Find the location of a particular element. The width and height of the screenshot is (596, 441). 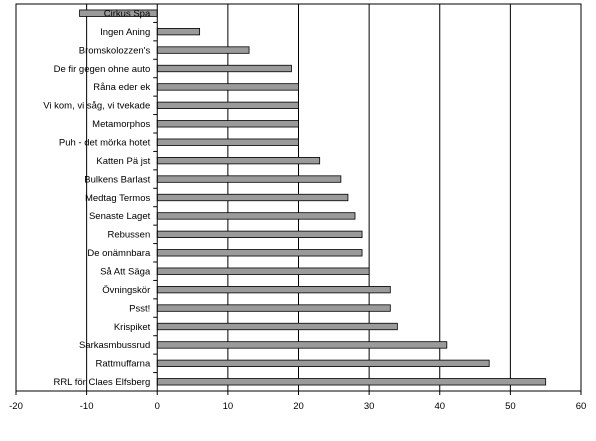

category-label: Så Att Säga is located at coordinates (125, 272).